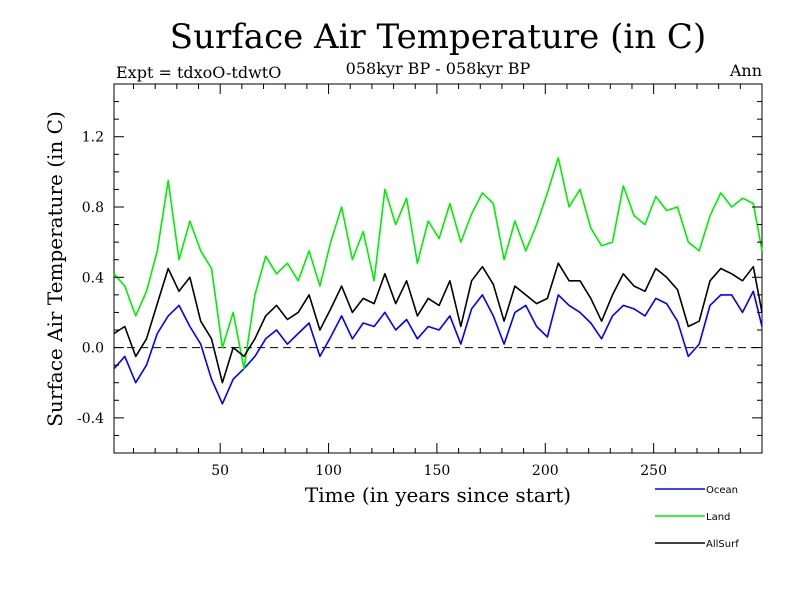 The height and width of the screenshot is (600, 800). I want to click on x-tick-label: 250, so click(653, 471).